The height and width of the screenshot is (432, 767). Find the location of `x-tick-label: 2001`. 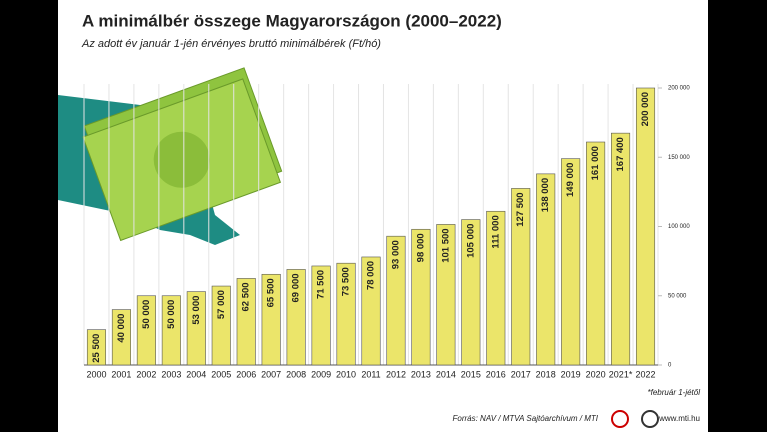

x-tick-label: 2001 is located at coordinates (121, 374).